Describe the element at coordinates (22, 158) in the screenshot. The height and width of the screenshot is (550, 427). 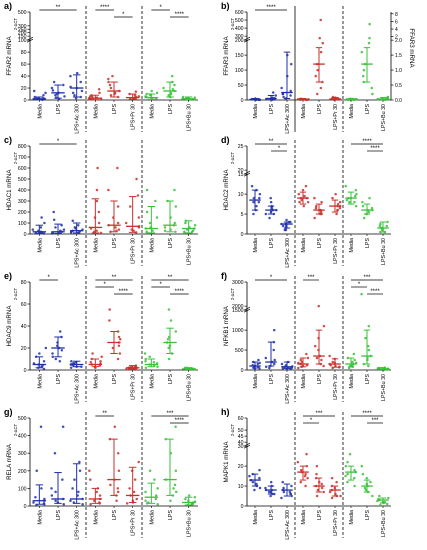
I see `y-tick-label: 700` at that location.